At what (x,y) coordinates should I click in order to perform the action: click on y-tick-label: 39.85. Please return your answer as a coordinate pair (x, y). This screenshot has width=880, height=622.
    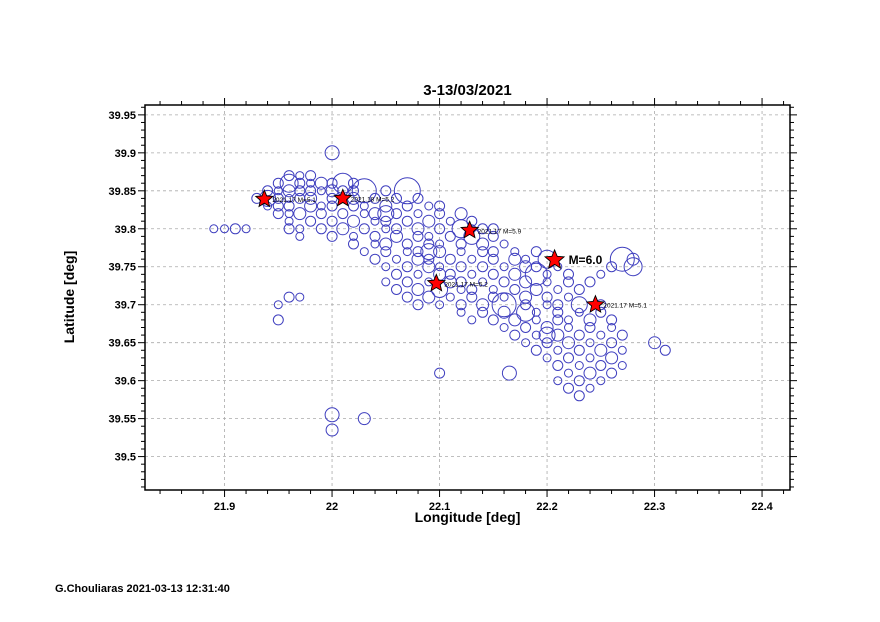
    Looking at the image, I should click on (122, 192).